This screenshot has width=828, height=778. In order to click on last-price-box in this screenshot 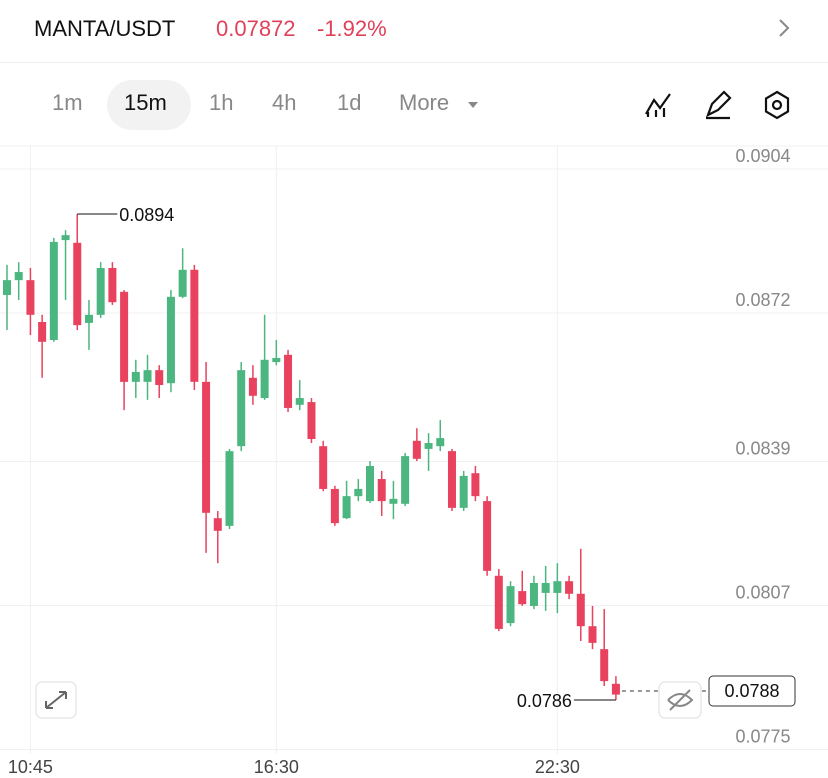, I will do `click(752, 691)`.